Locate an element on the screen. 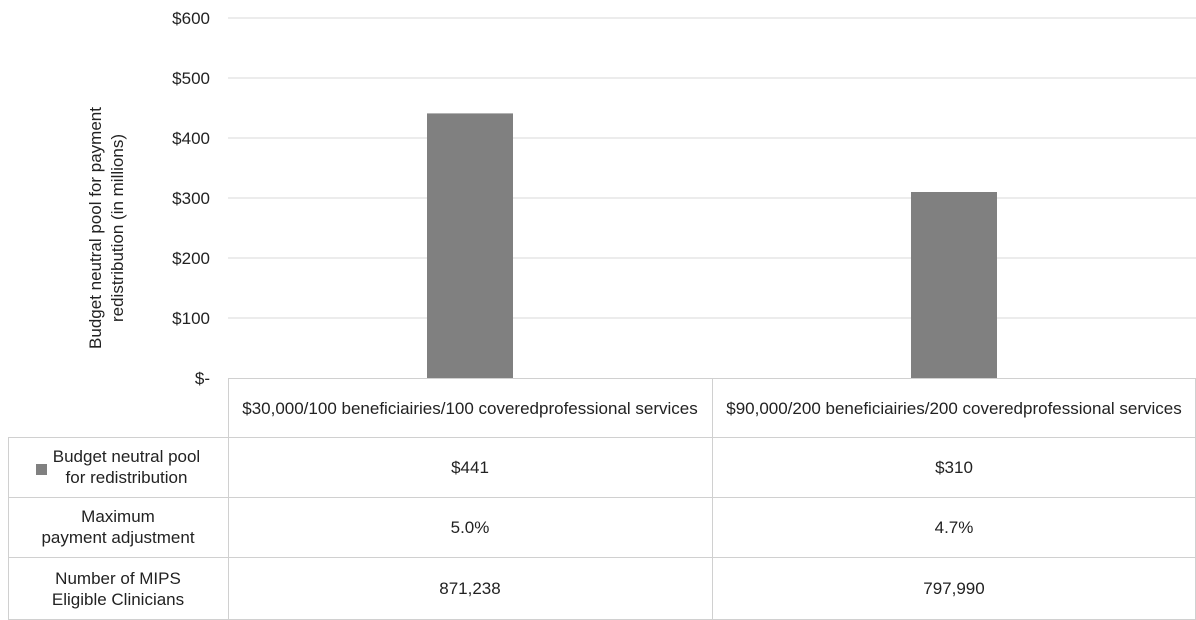 This screenshot has width=1196, height=620. row-label-text: Number of MIPS Eligible Clinicians is located at coordinates (118, 589).